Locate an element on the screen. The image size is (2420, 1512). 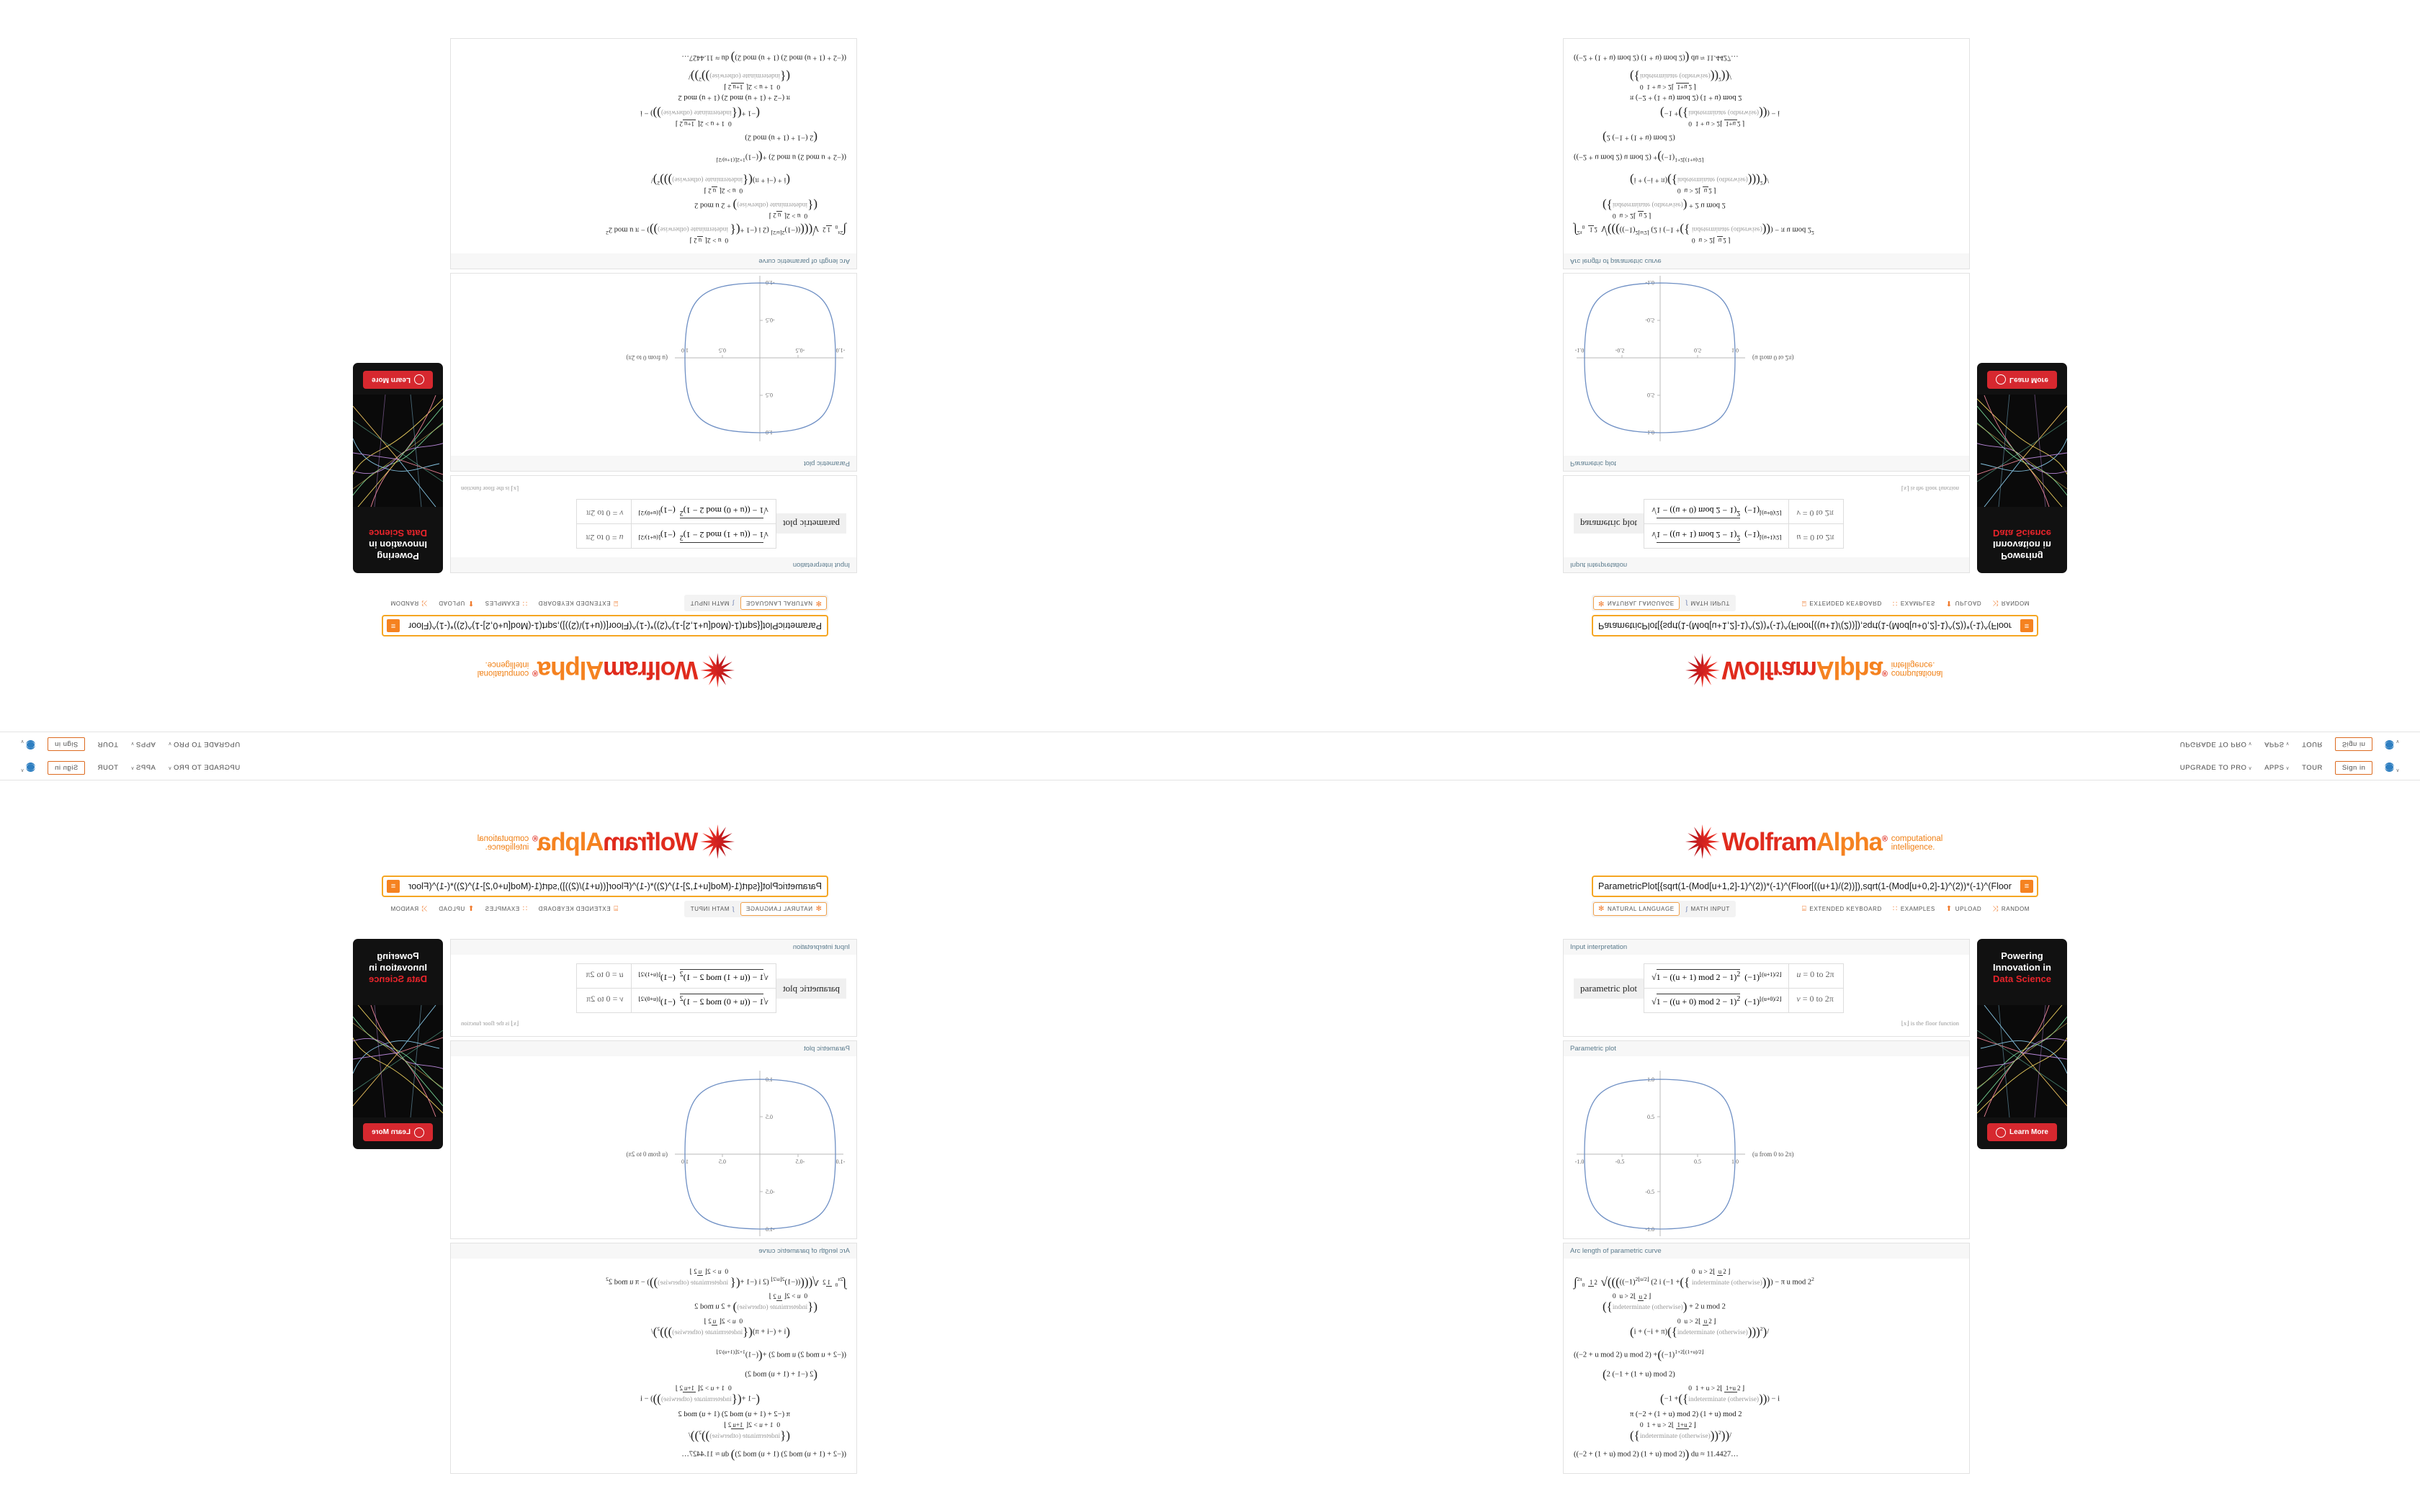
globe-icon is located at coordinates (30, 767).